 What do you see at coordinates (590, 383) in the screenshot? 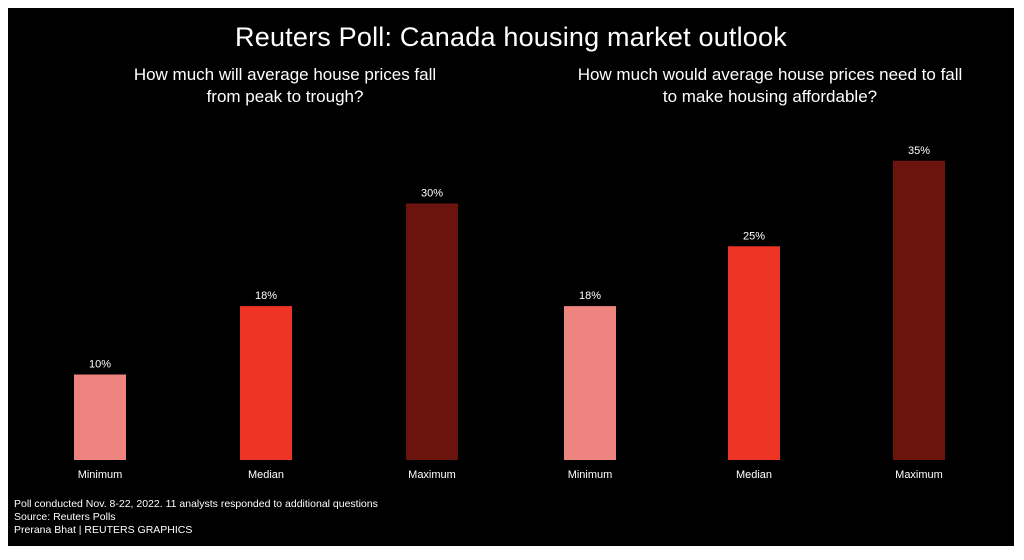
I see `bar-right-minimum` at bounding box center [590, 383].